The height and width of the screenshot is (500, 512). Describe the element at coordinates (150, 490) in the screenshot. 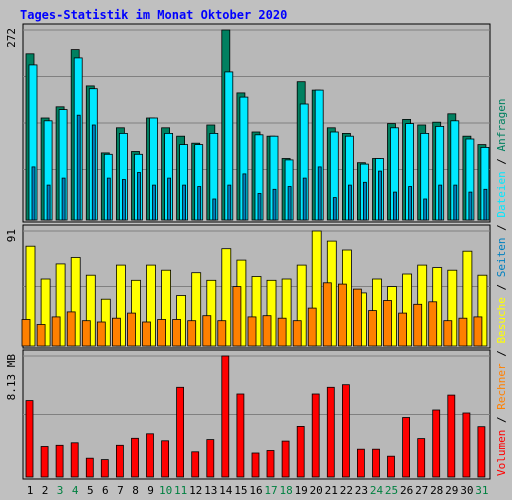

I see `x-tick-label: 9` at that location.